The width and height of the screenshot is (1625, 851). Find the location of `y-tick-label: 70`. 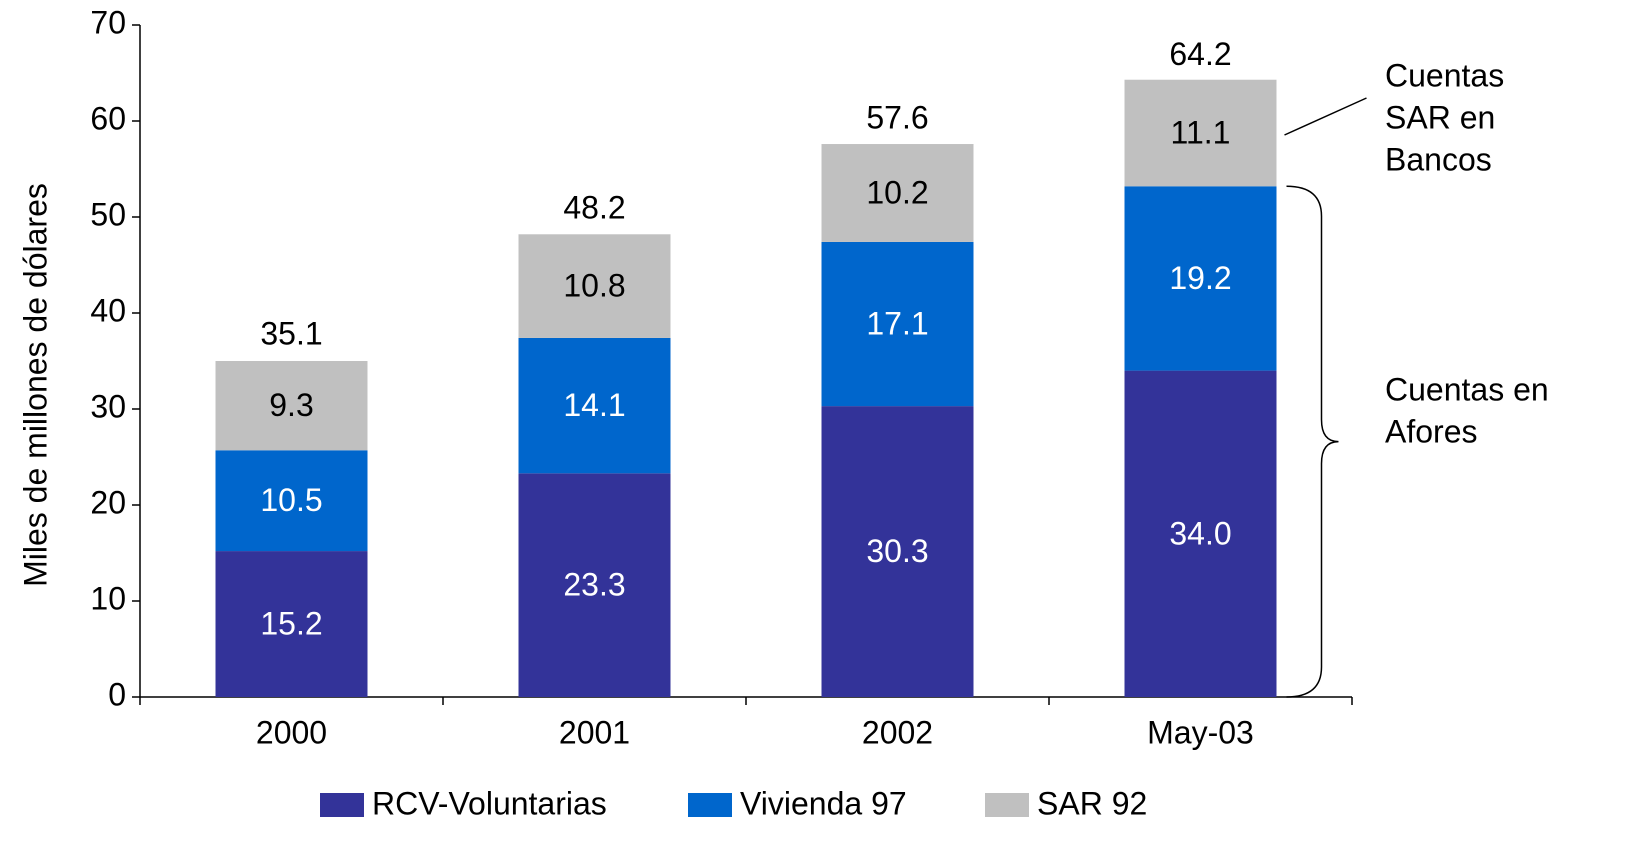

y-tick-label: 70 is located at coordinates (108, 22).